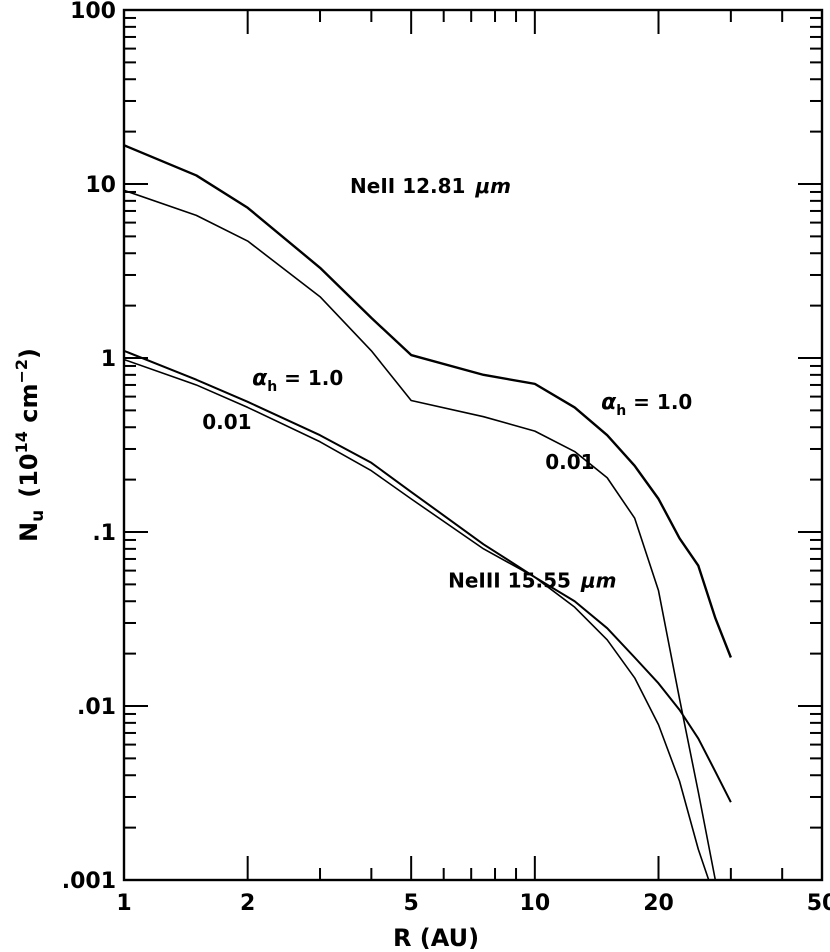 The width and height of the screenshot is (830, 952). What do you see at coordinates (89, 881) in the screenshot?
I see `y-tick-label: .001` at bounding box center [89, 881].